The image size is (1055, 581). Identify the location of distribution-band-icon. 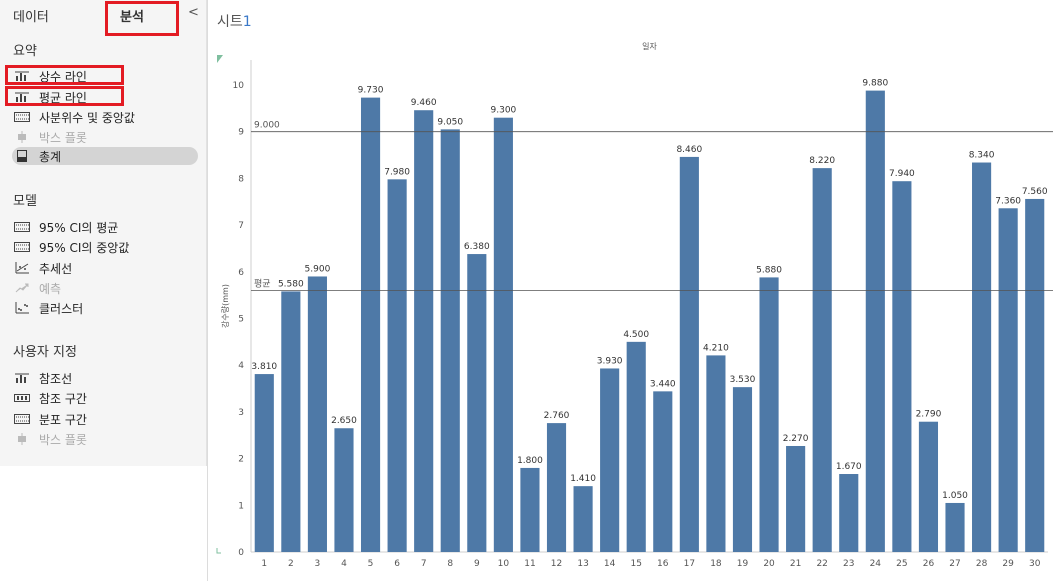
(22, 419).